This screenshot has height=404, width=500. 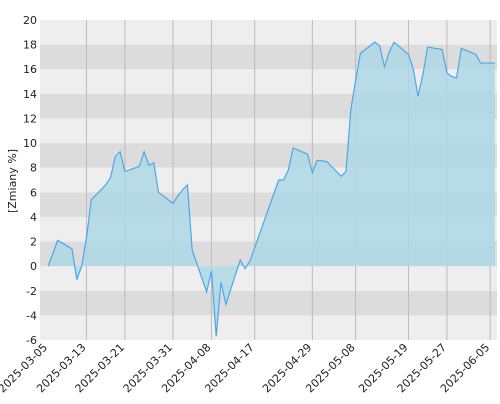 What do you see at coordinates (30, 180) in the screenshot?
I see `y-axis-ticks: -6 -4 -2 0 2 4 6 8 10 12 14 16 18 20` at bounding box center [30, 180].